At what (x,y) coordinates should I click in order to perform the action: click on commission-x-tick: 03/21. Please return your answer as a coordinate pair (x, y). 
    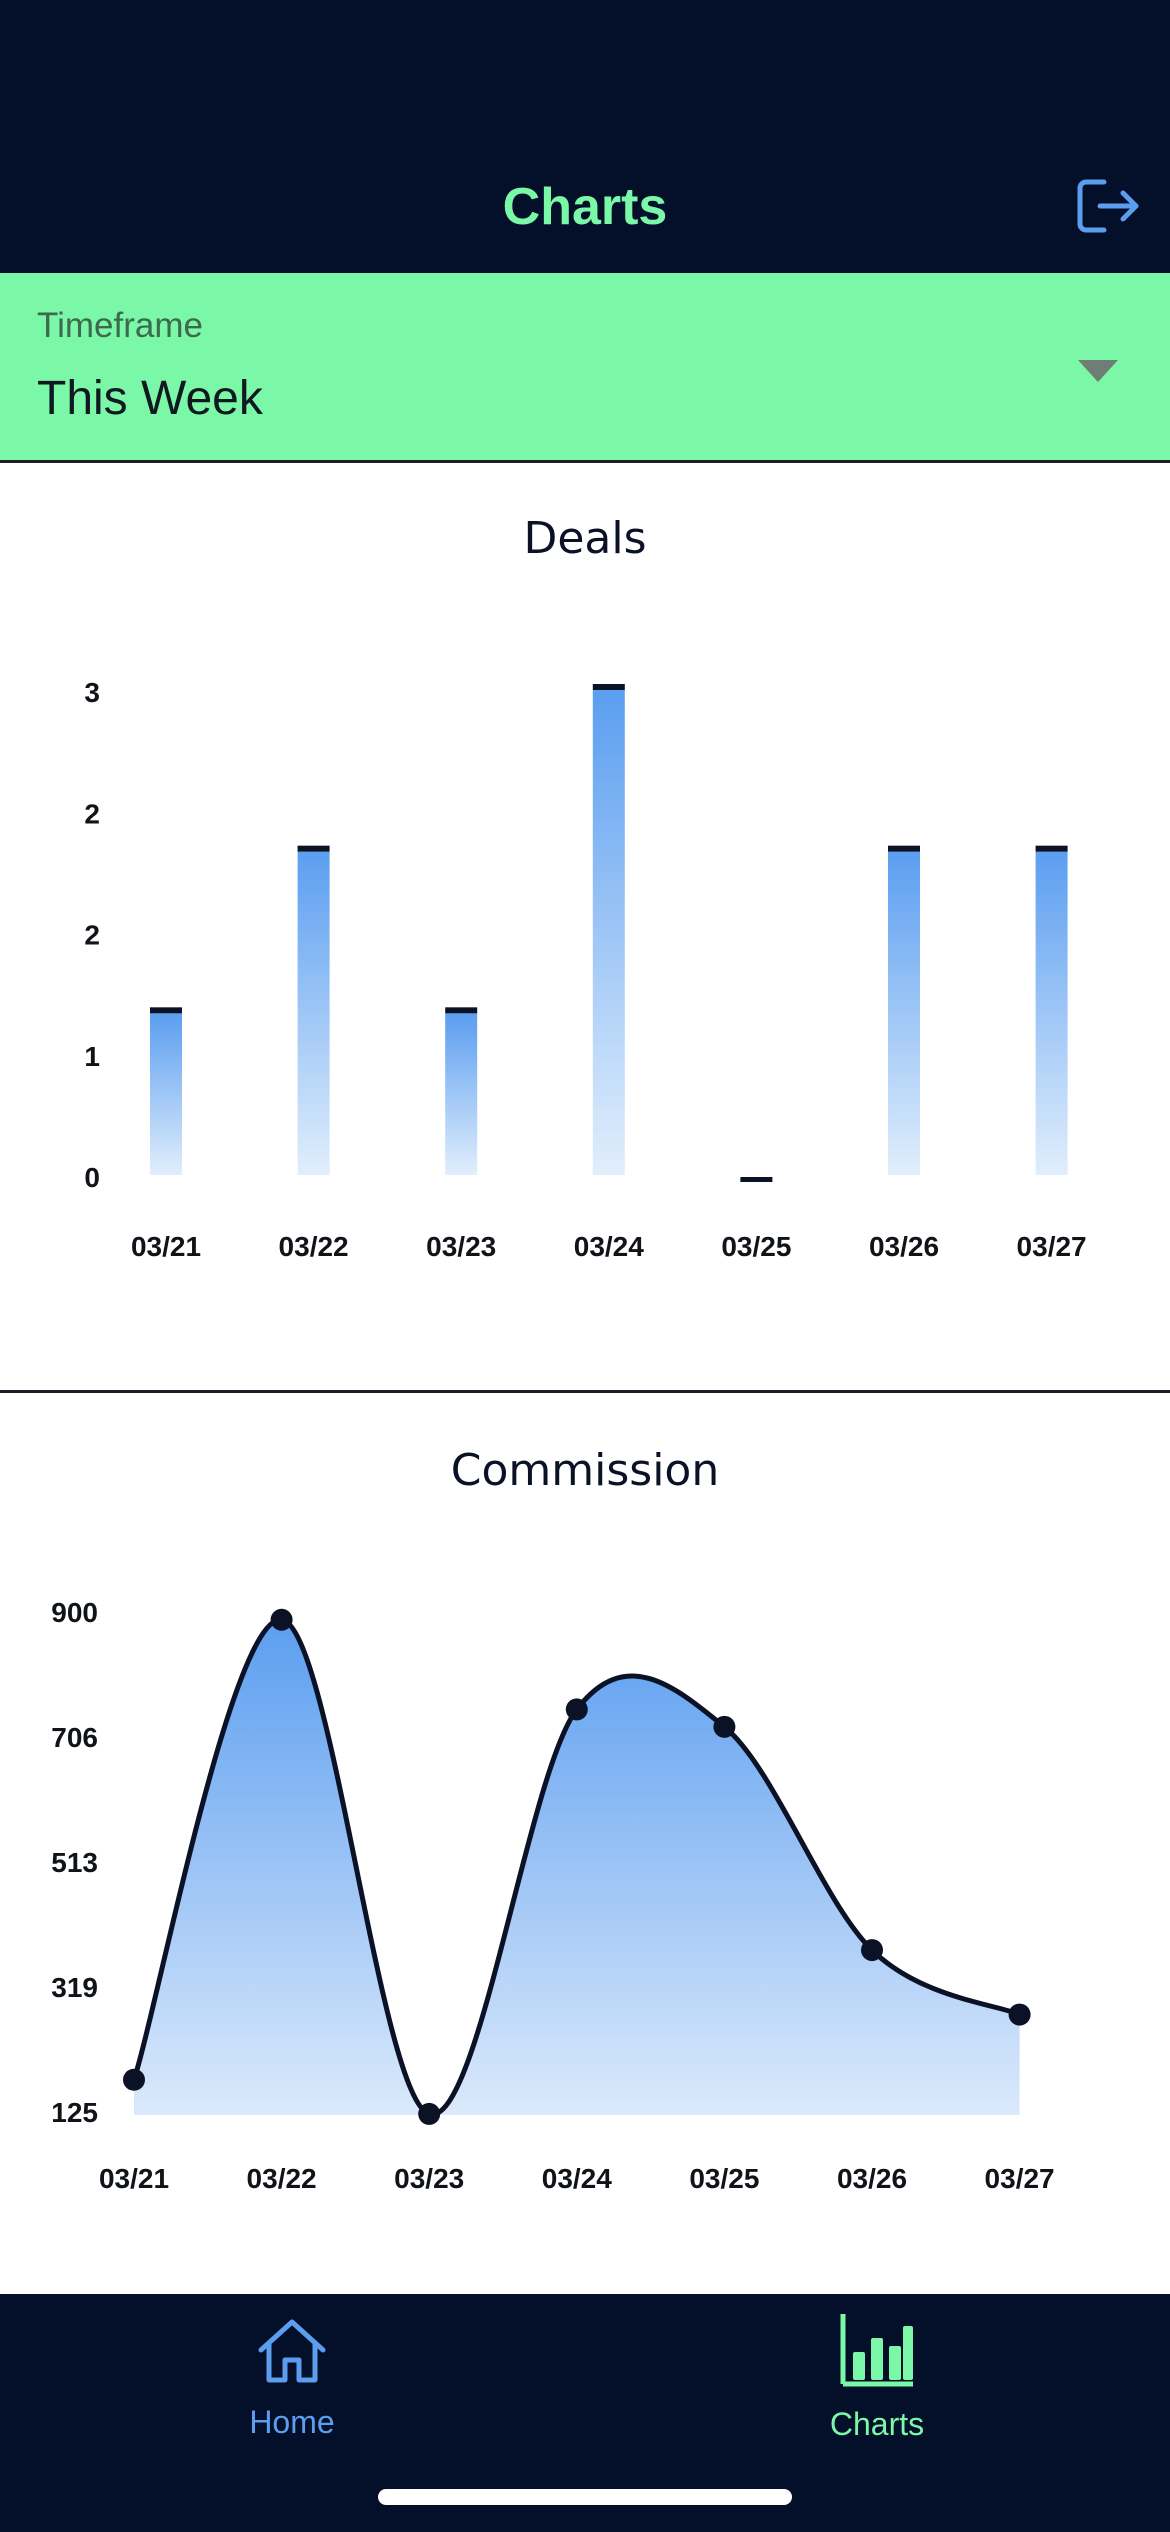
    Looking at the image, I should click on (134, 2178).